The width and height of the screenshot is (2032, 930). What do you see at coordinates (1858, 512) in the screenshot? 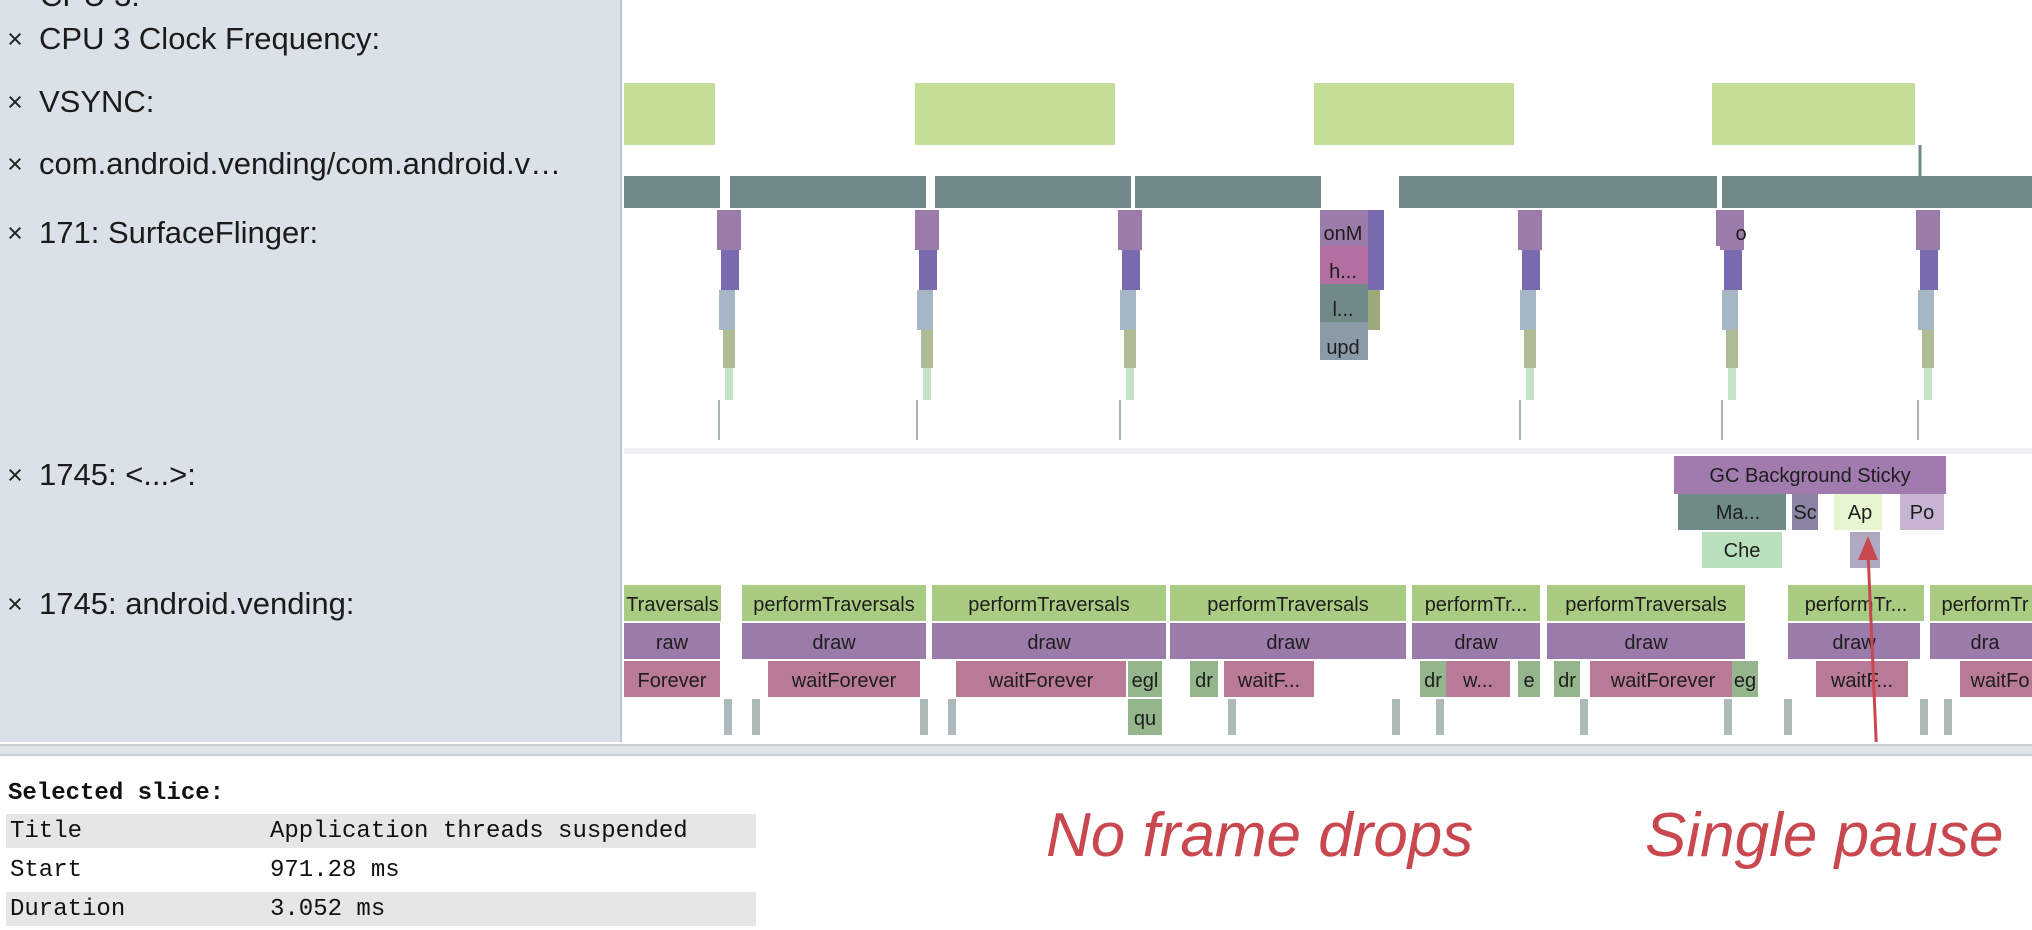
I see `gc-slice-ap-selected` at bounding box center [1858, 512].